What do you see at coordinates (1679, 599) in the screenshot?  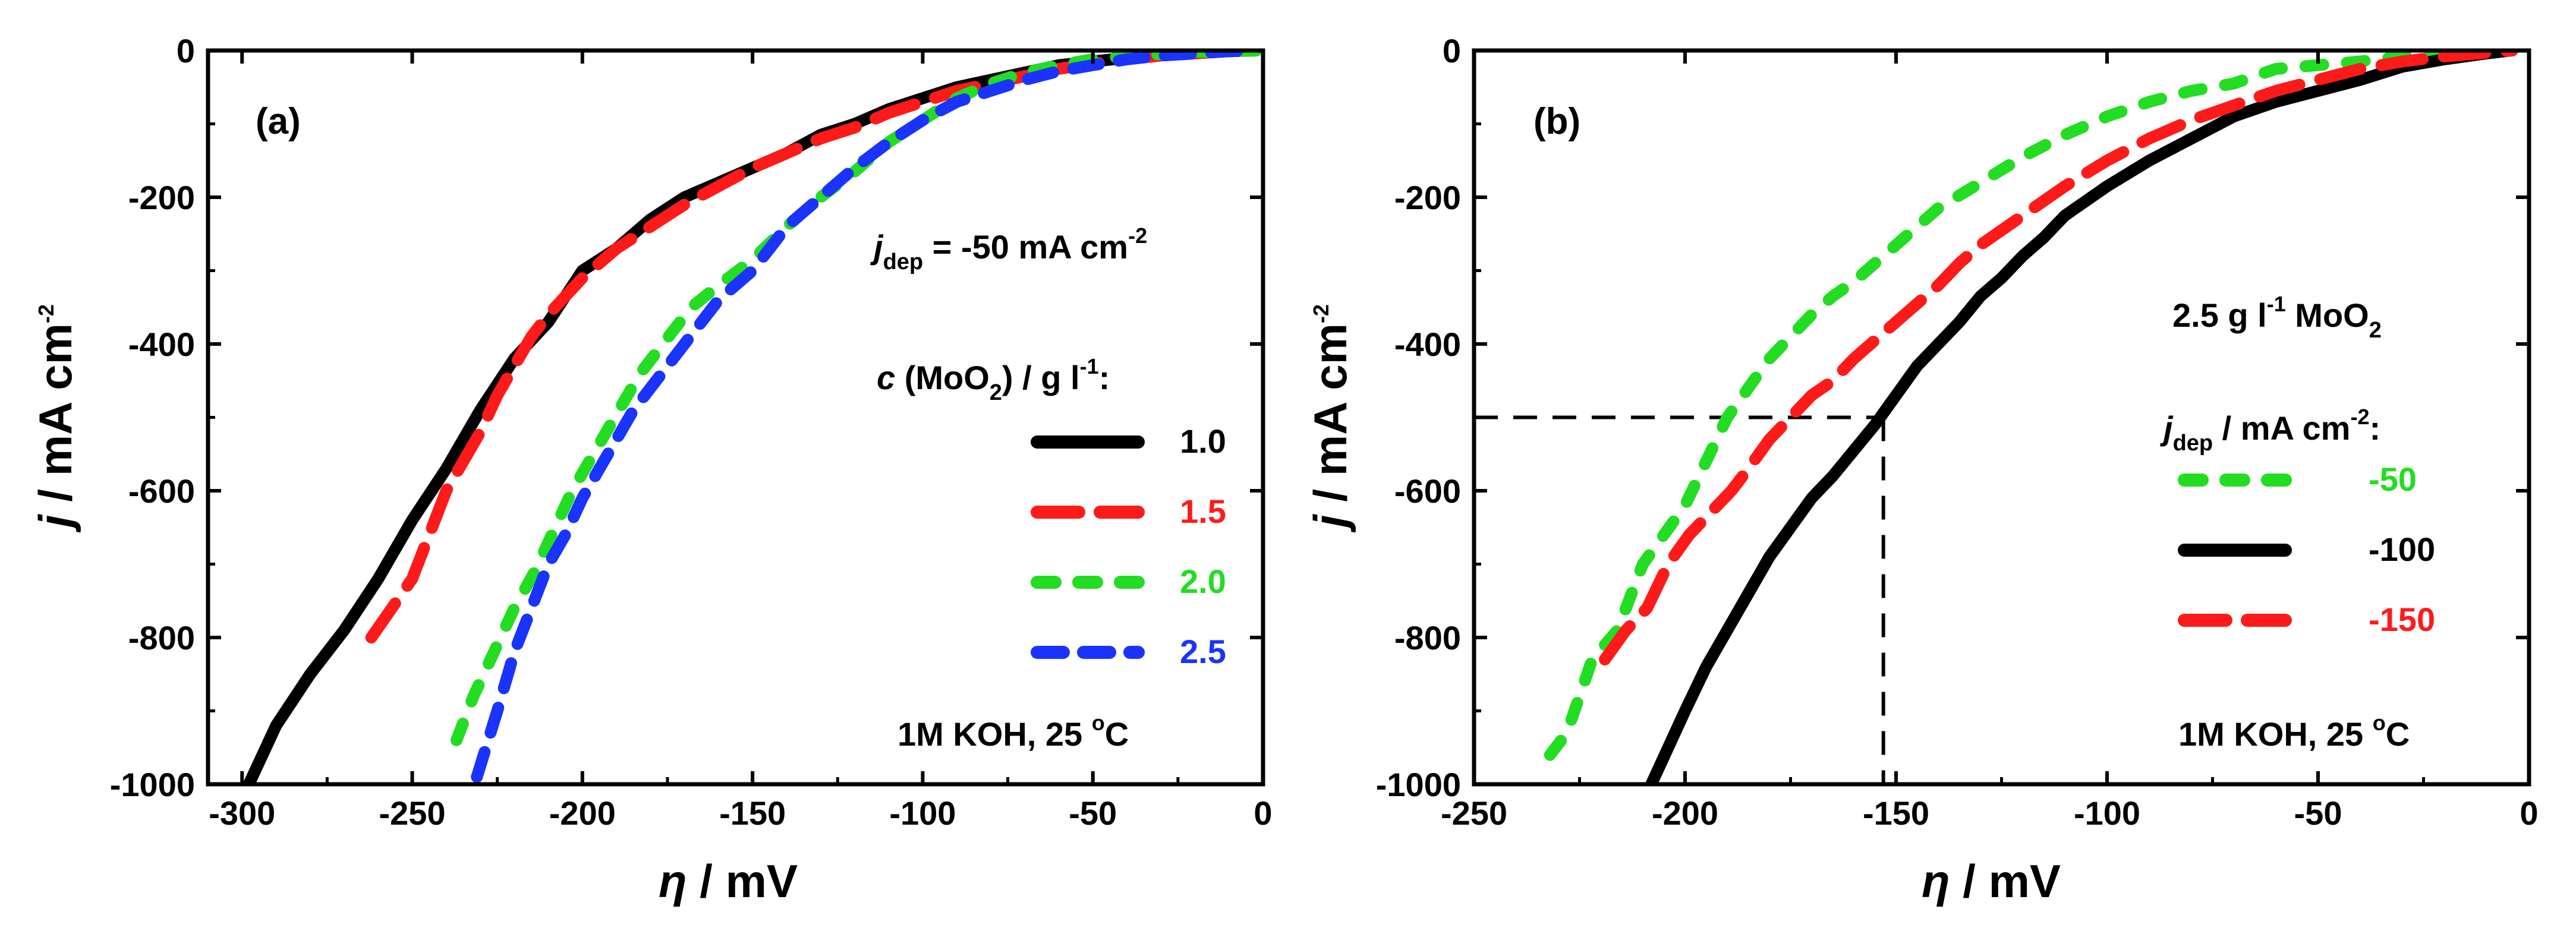 I see `guide-lines-b` at bounding box center [1679, 599].